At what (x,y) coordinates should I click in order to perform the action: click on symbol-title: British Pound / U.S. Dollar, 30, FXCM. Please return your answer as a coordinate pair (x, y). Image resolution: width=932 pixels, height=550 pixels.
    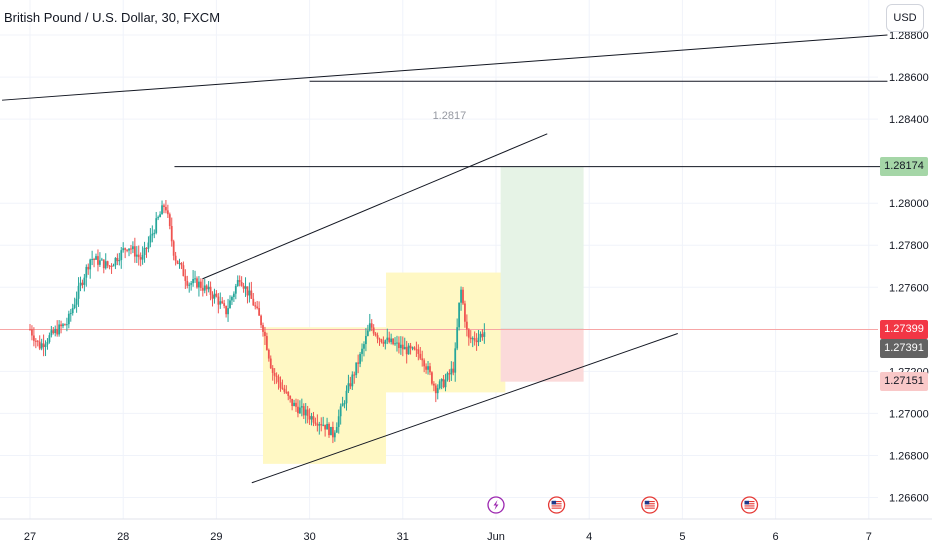
    Looking at the image, I should click on (112, 17).